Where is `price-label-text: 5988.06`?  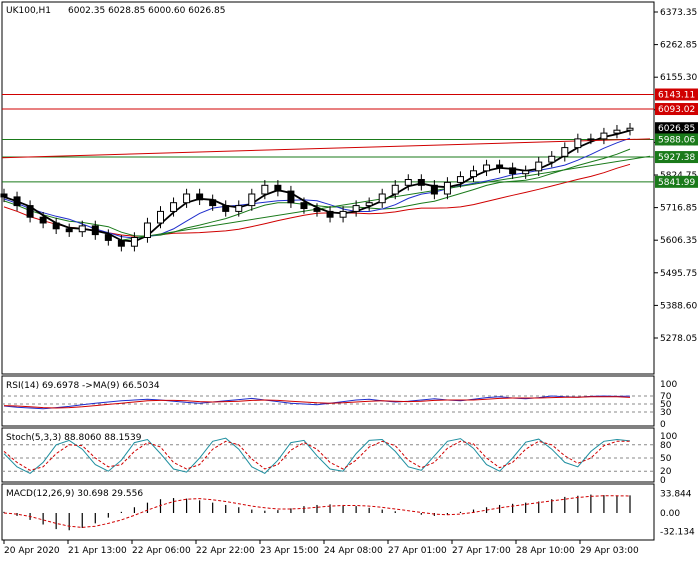 price-label-text: 5988.06 is located at coordinates (676, 140).